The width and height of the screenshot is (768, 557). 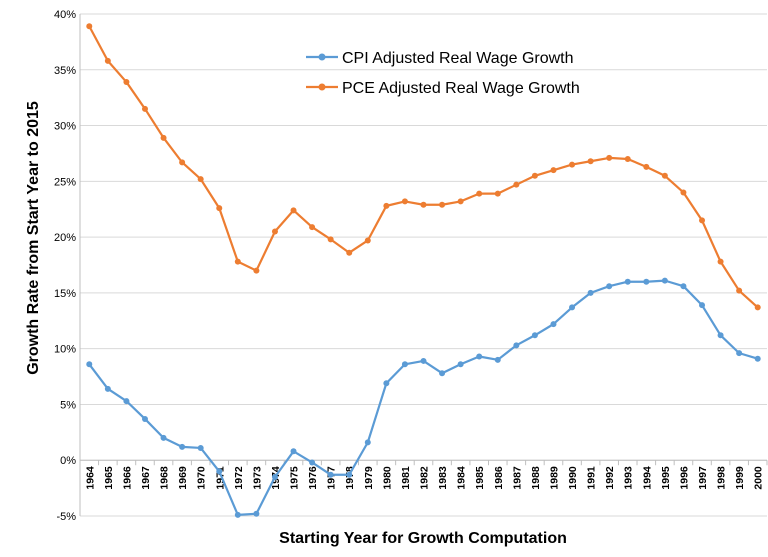 What do you see at coordinates (165, 478) in the screenshot?
I see `x-tick-label: 1968` at bounding box center [165, 478].